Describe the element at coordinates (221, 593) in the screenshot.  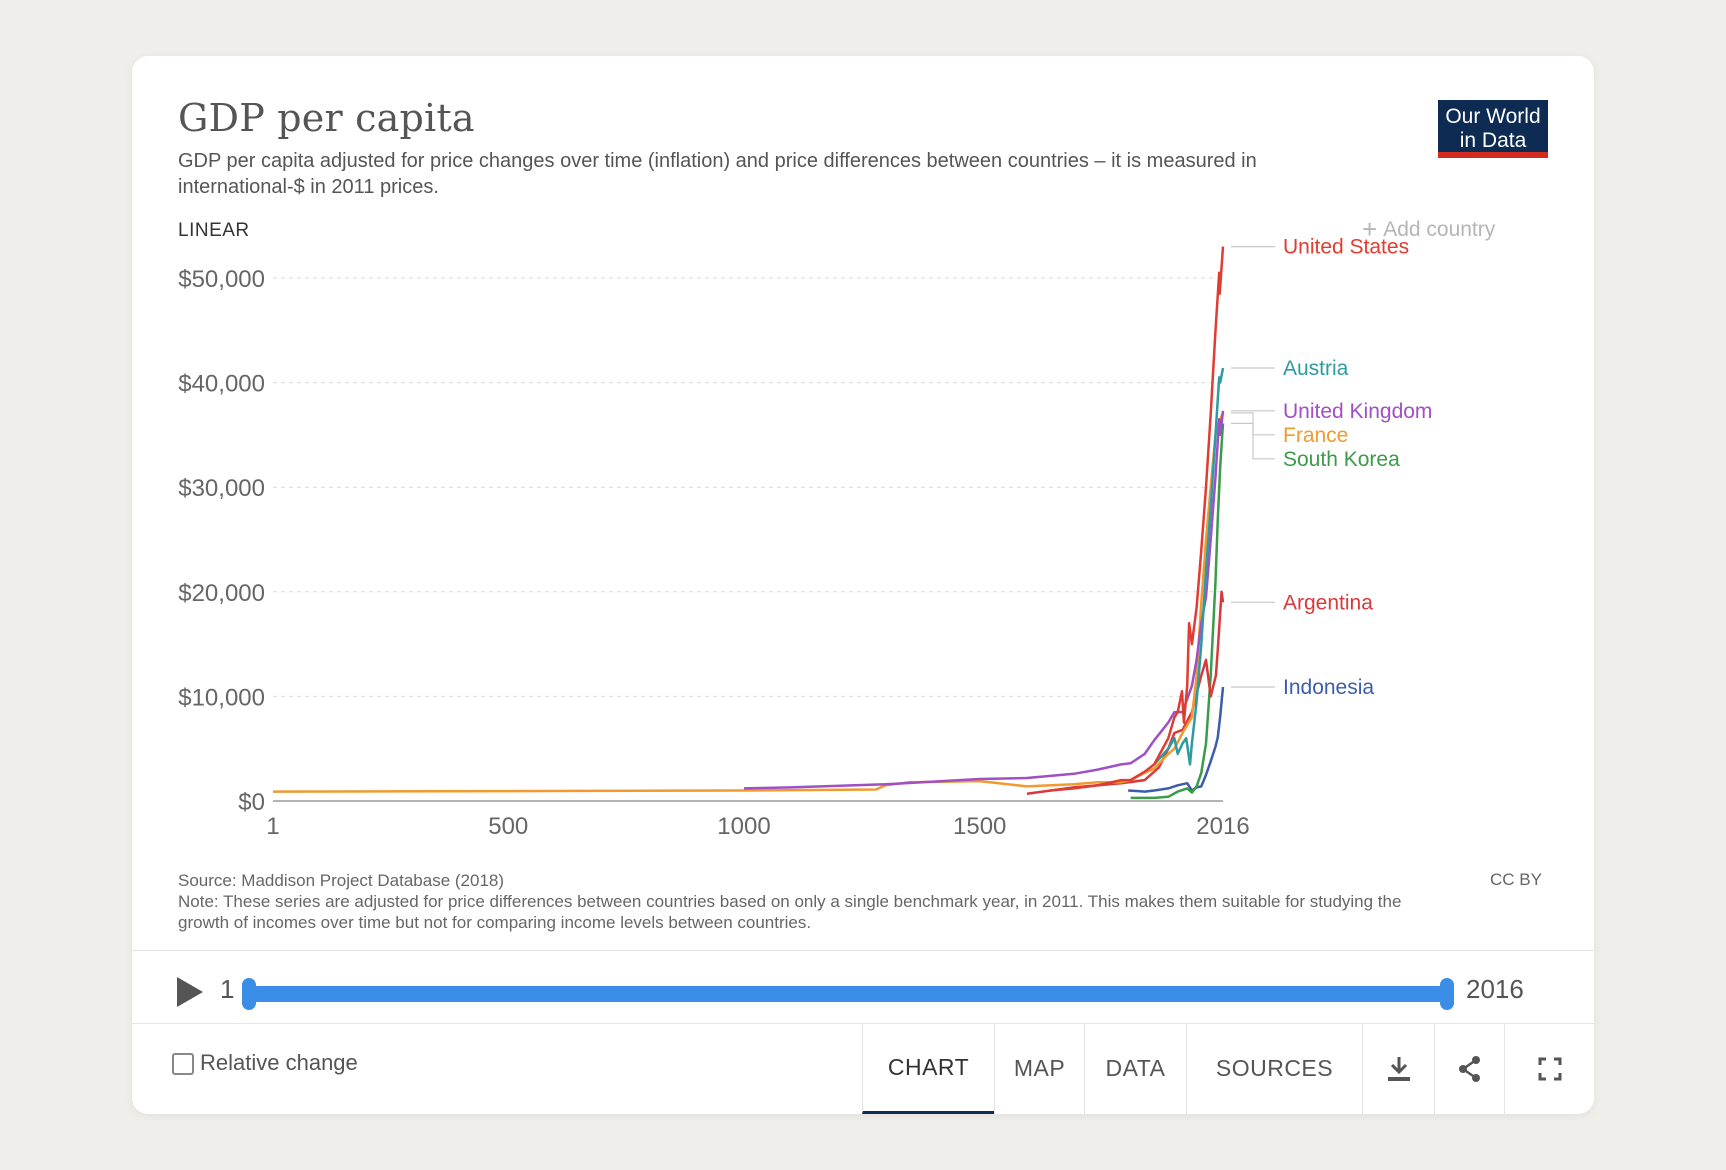
I see `y-tick-label: $20,000` at that location.